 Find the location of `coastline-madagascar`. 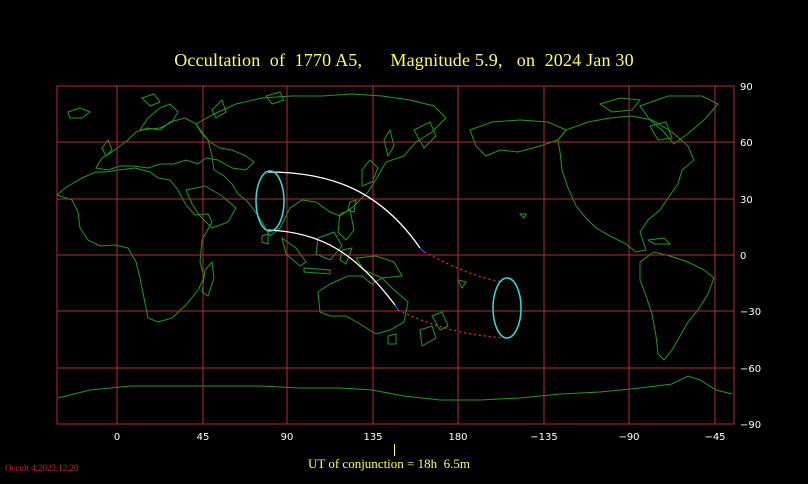

coastline-madagascar is located at coordinates (208, 278).